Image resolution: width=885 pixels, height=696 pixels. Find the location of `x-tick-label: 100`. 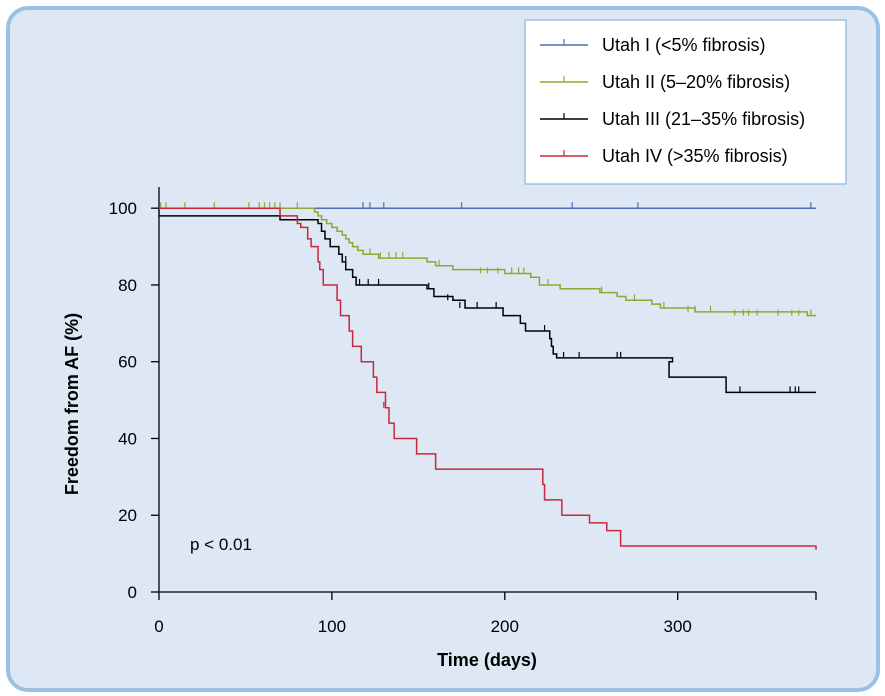

x-tick-label: 100 is located at coordinates (332, 626).